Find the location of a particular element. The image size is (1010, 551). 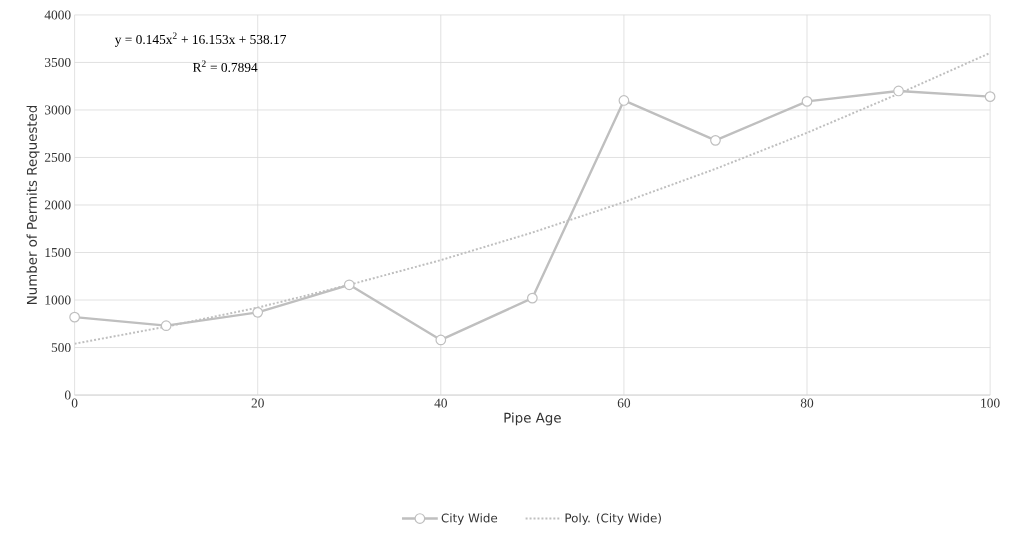

y-tick-label: 500 is located at coordinates (61, 347).